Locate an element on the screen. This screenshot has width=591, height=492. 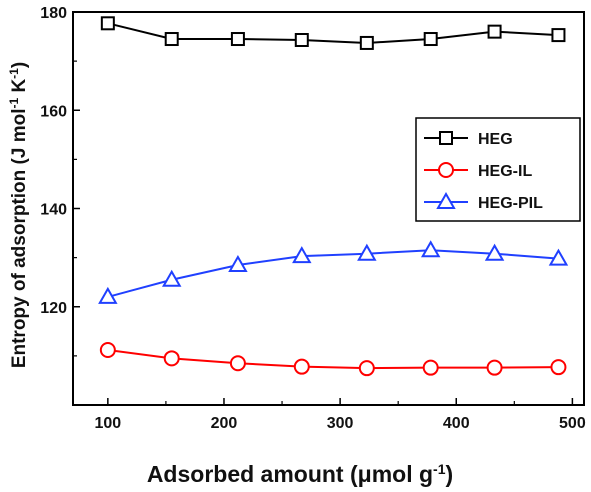
legend-label-heg: HEG is located at coordinates (495, 139).